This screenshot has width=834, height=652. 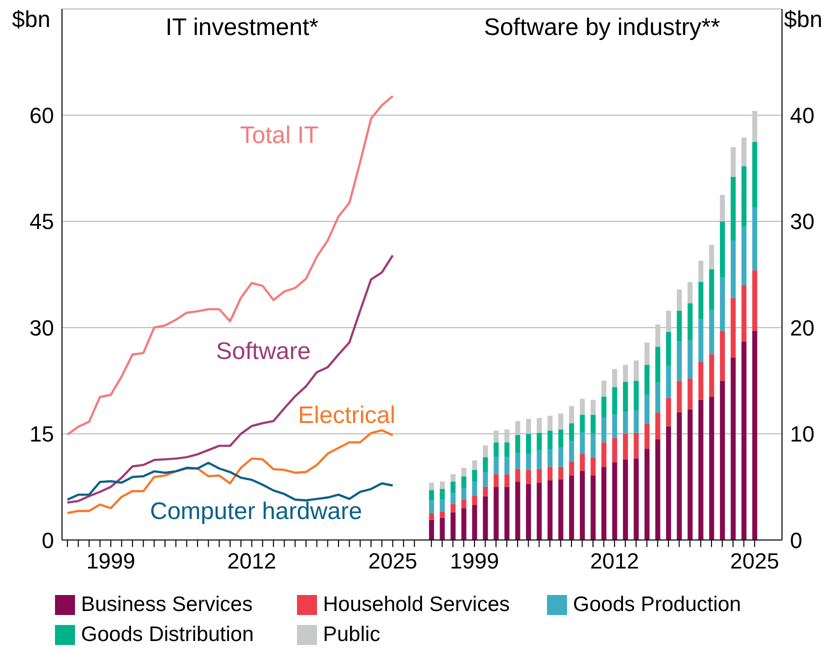 I want to click on x-tick-label: 1999, so click(x=111, y=561).